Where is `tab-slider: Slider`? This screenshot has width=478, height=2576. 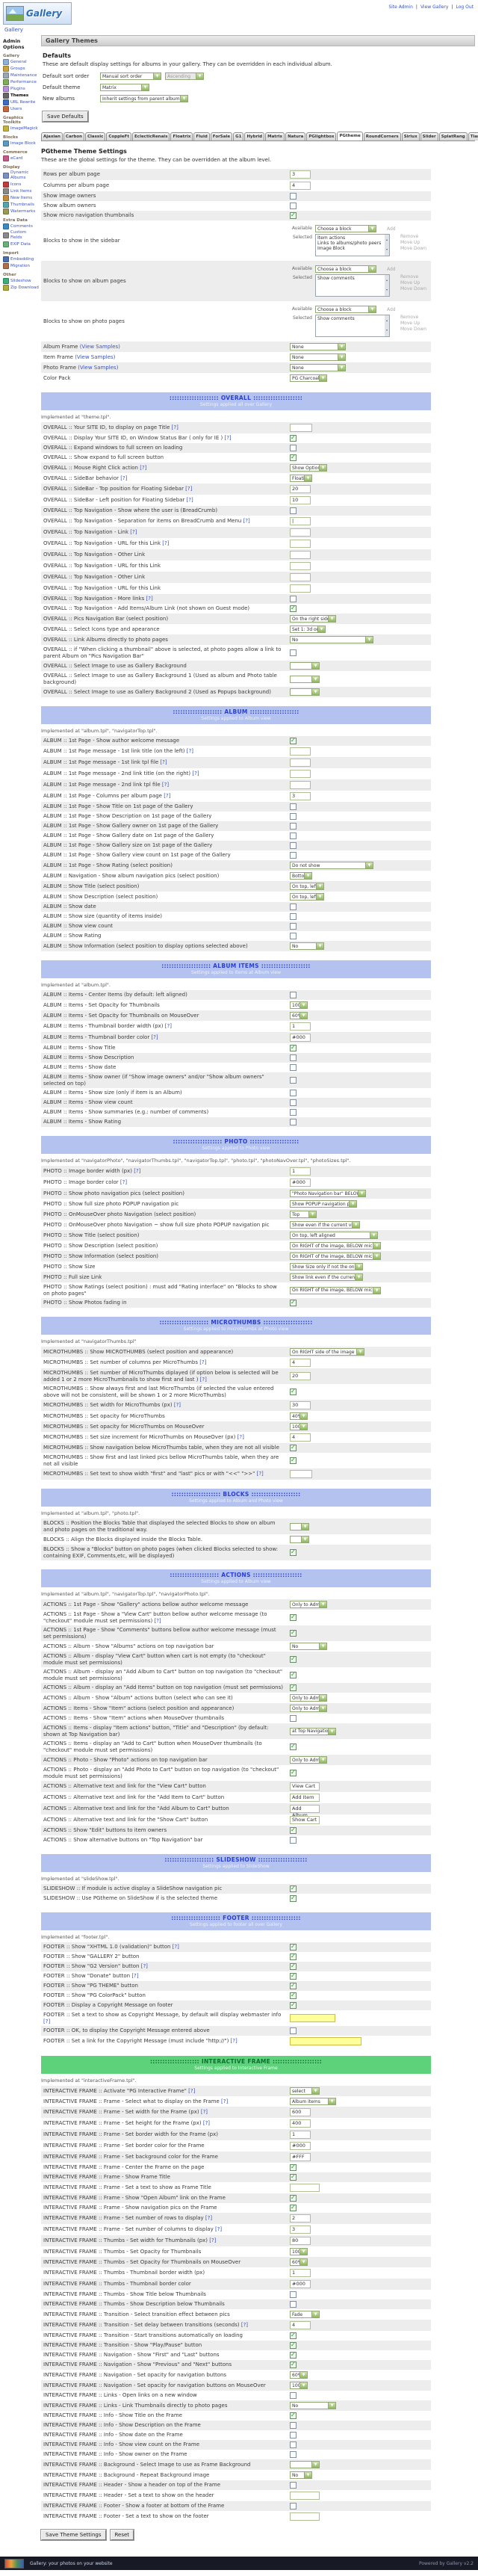 tab-slider: Slider is located at coordinates (429, 136).